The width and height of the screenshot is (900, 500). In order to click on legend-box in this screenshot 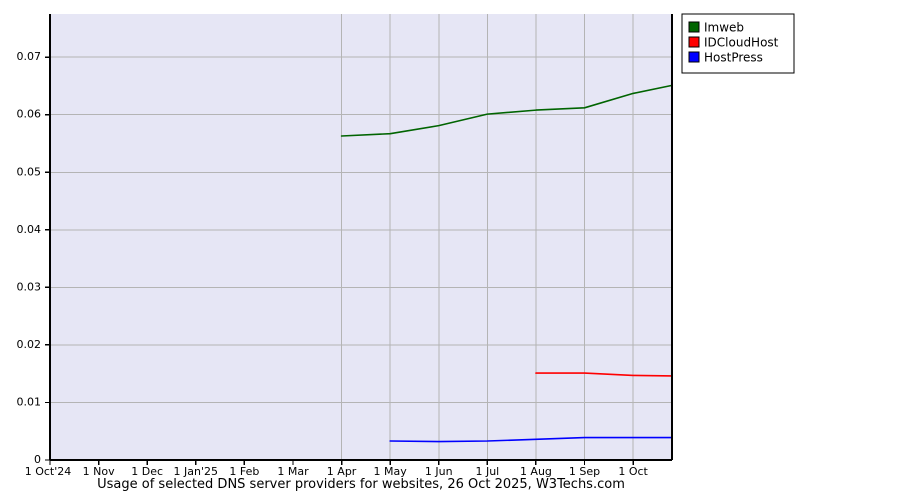, I will do `click(738, 43)`.